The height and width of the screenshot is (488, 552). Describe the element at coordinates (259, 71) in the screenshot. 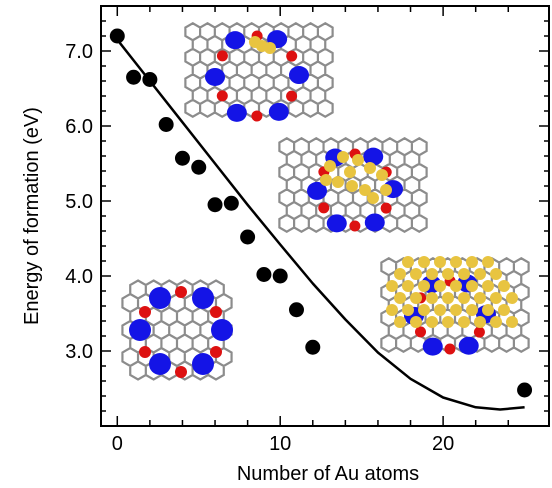

I see `au1-inset` at that location.